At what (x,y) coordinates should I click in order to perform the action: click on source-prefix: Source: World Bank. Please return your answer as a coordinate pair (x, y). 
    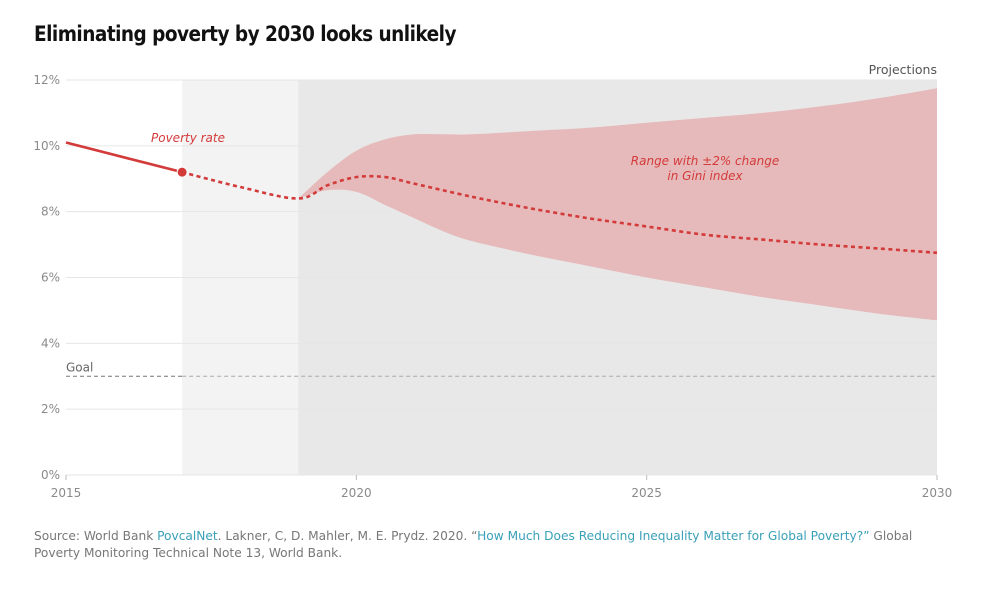
    Looking at the image, I should click on (96, 536).